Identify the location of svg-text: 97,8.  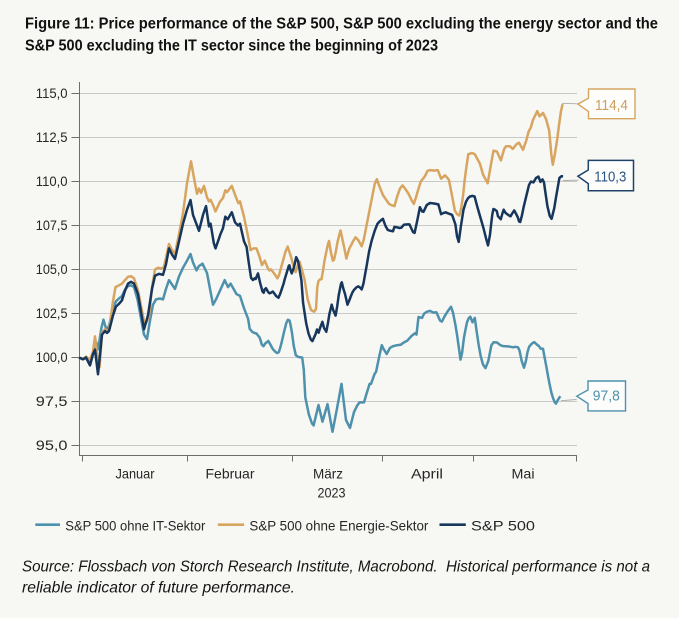
(606, 397).